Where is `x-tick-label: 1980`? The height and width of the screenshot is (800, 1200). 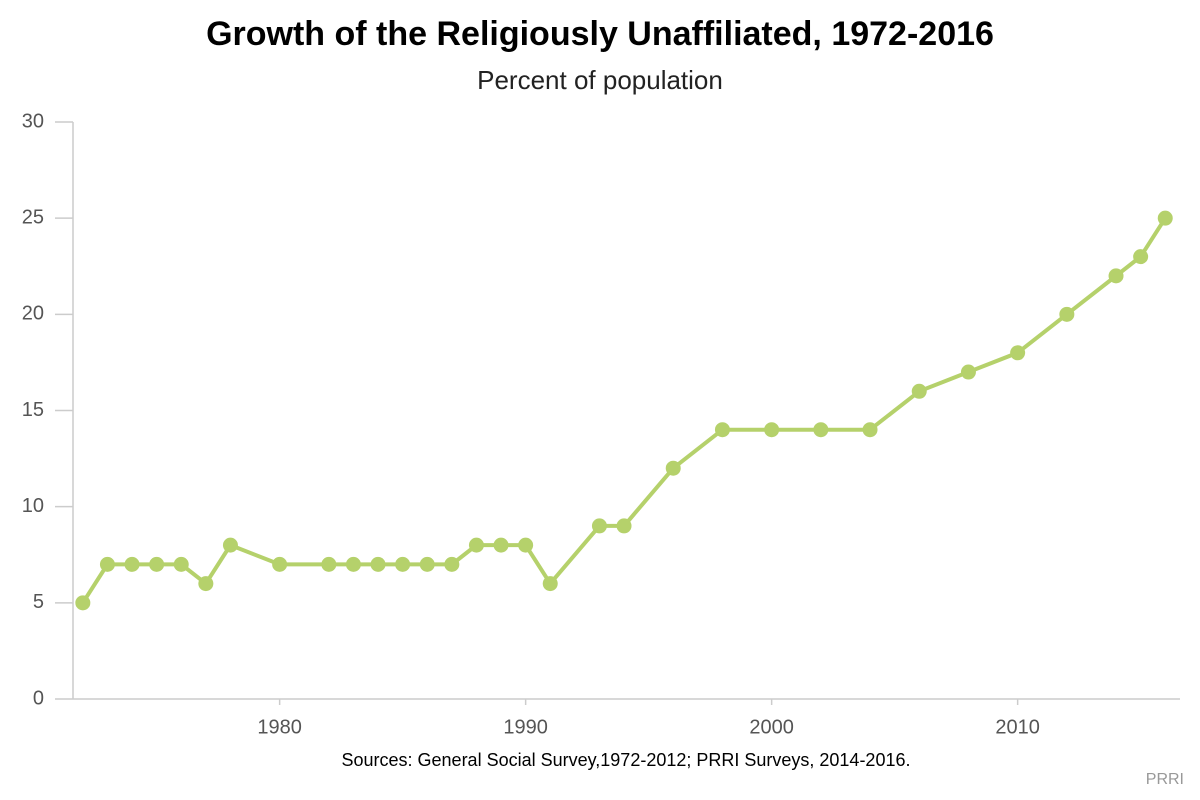 x-tick-label: 1980 is located at coordinates (279, 727).